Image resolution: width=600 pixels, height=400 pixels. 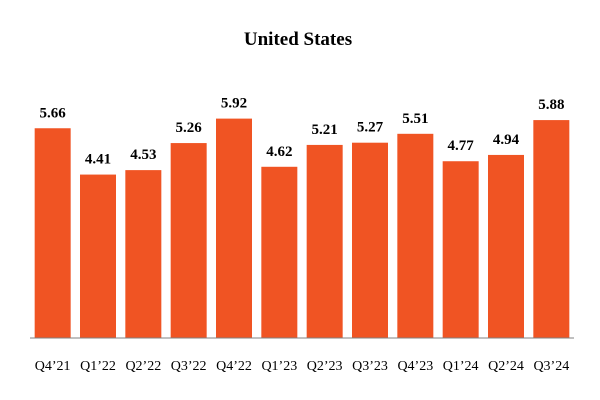 I want to click on x-tick-label-8: Q4’23, so click(x=415, y=366).